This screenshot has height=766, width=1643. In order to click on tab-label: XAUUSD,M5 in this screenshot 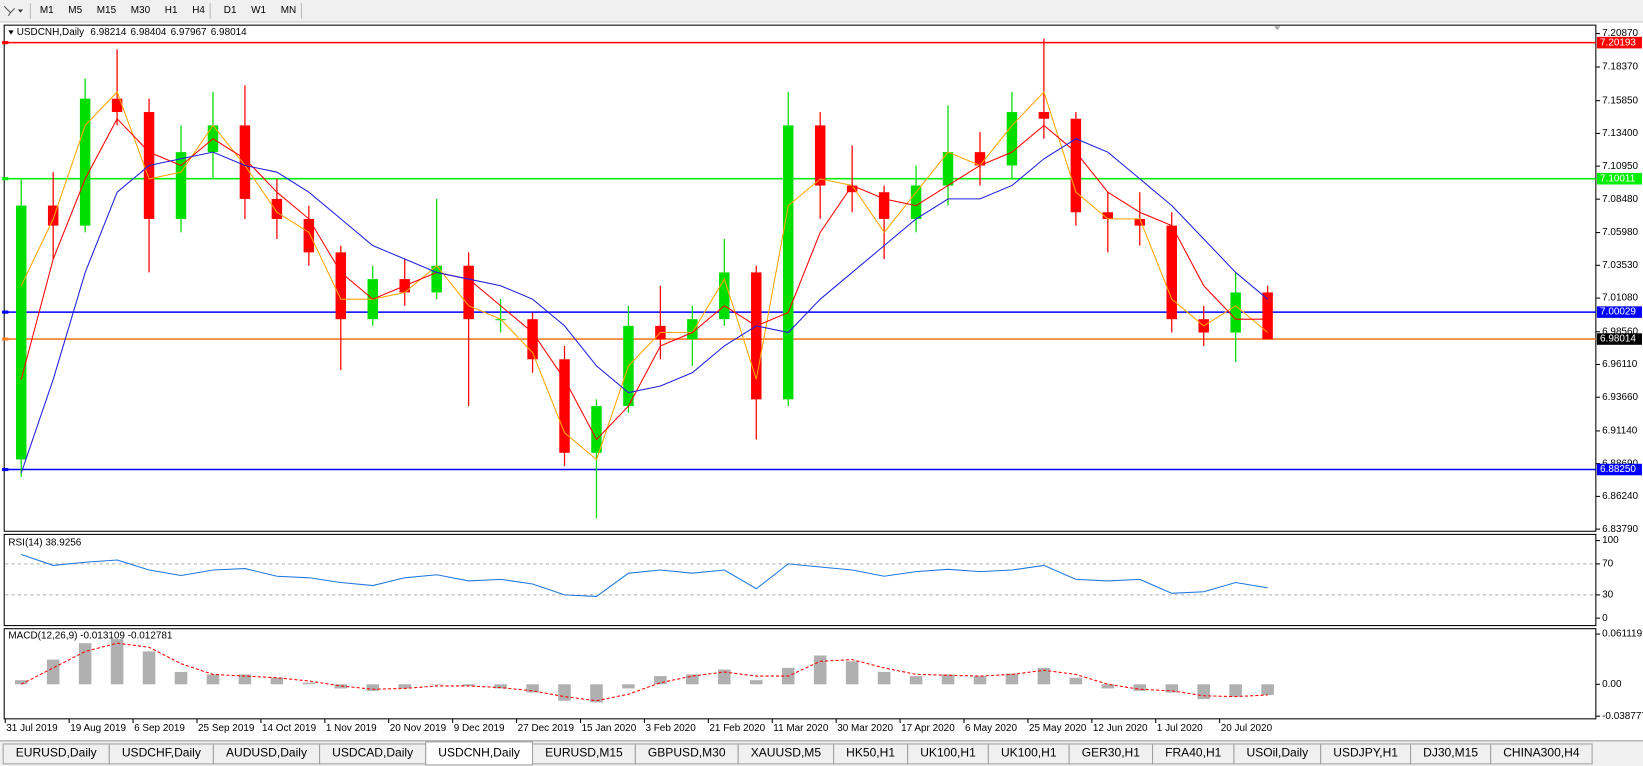, I will do `click(786, 753)`.